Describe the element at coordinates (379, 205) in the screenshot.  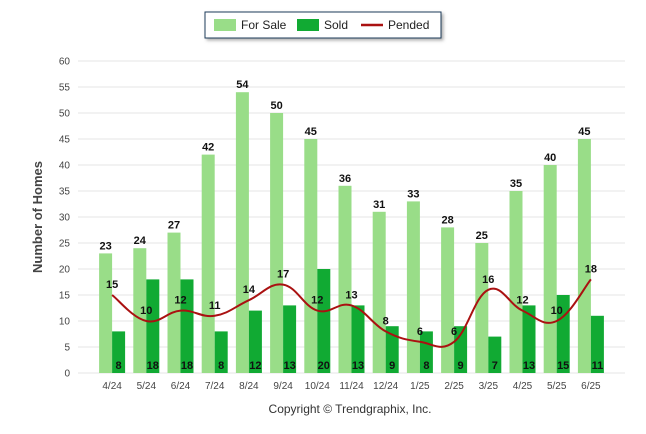
I see `data-label-for-sale-12/24: 31` at that location.